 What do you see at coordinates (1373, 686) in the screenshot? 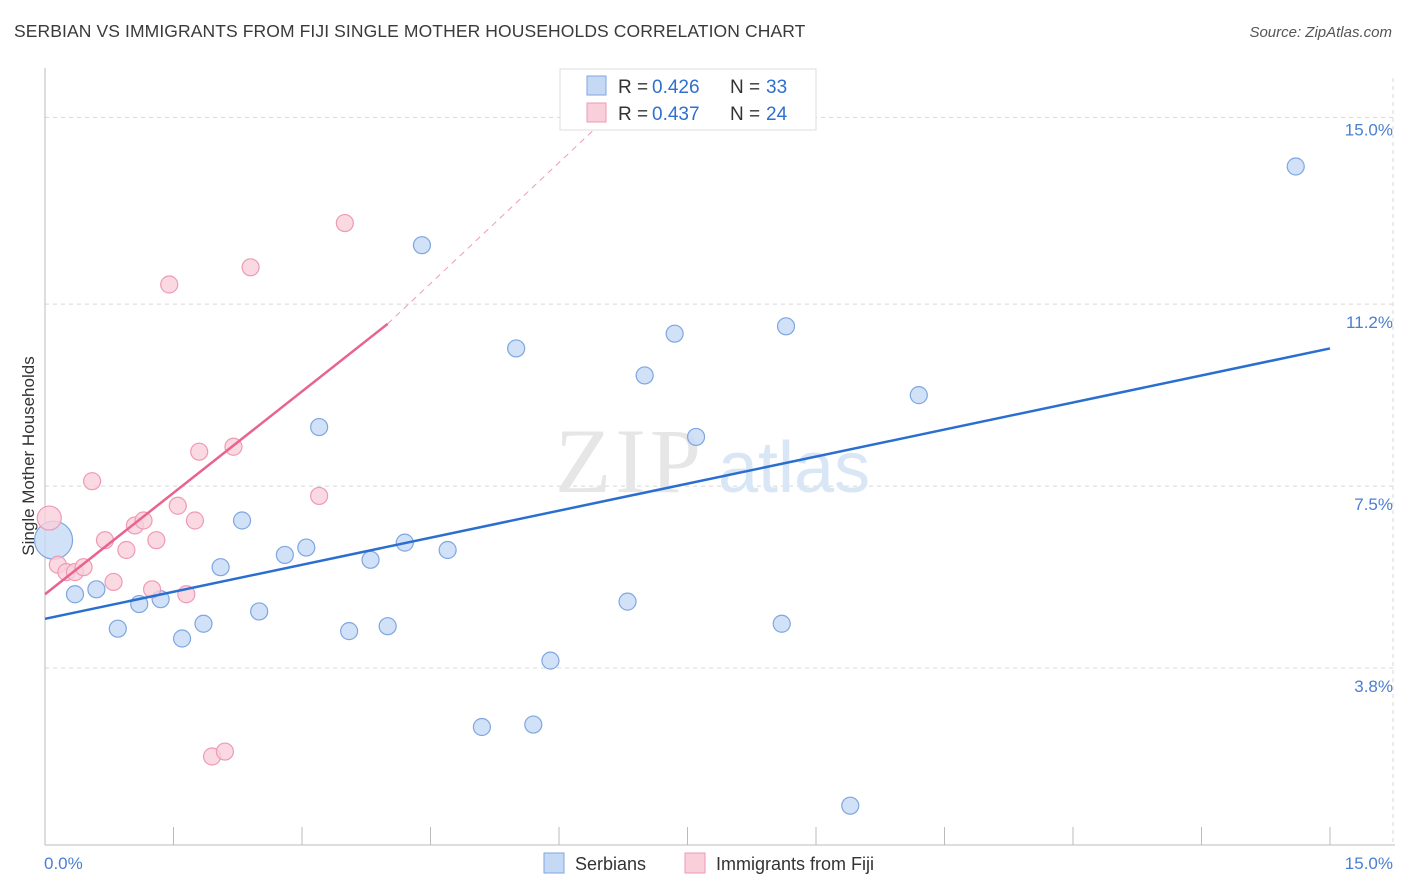
I see `y-tick-label-3: 3.8%` at bounding box center [1373, 686].